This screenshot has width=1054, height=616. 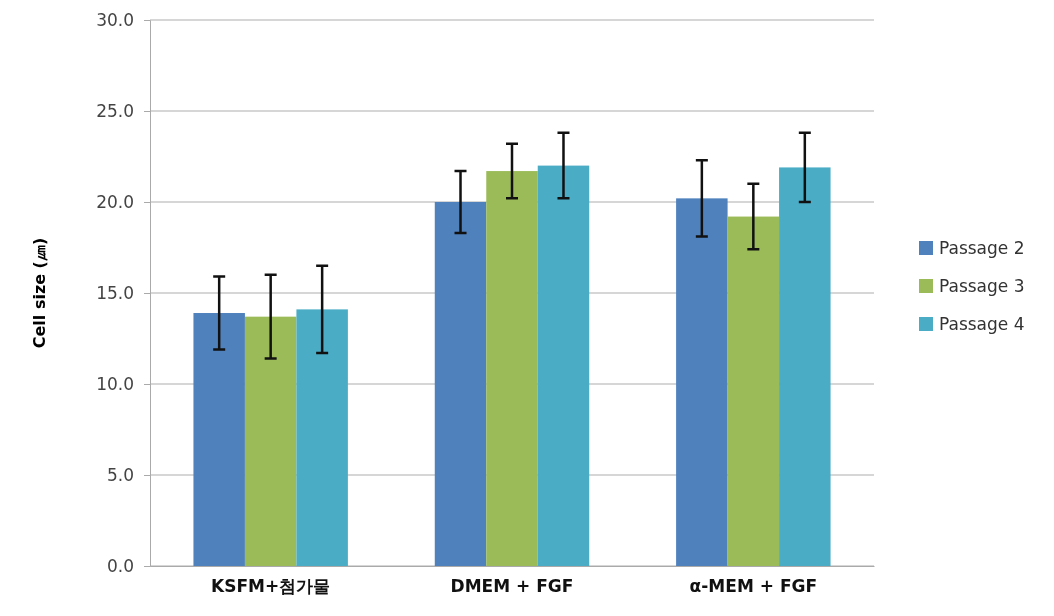 What do you see at coordinates (120, 474) in the screenshot?
I see `y-tick-label: 5.0` at bounding box center [120, 474].